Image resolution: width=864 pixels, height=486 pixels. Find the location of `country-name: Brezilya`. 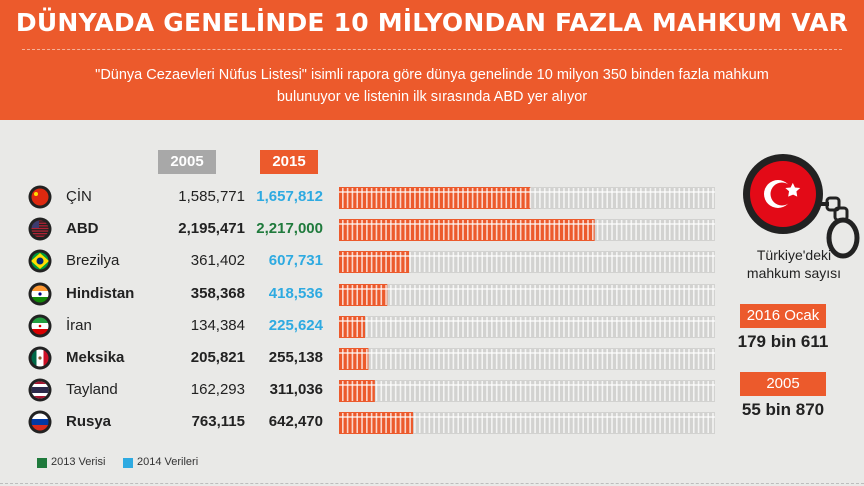

country-name: Brezilya is located at coordinates (93, 261).